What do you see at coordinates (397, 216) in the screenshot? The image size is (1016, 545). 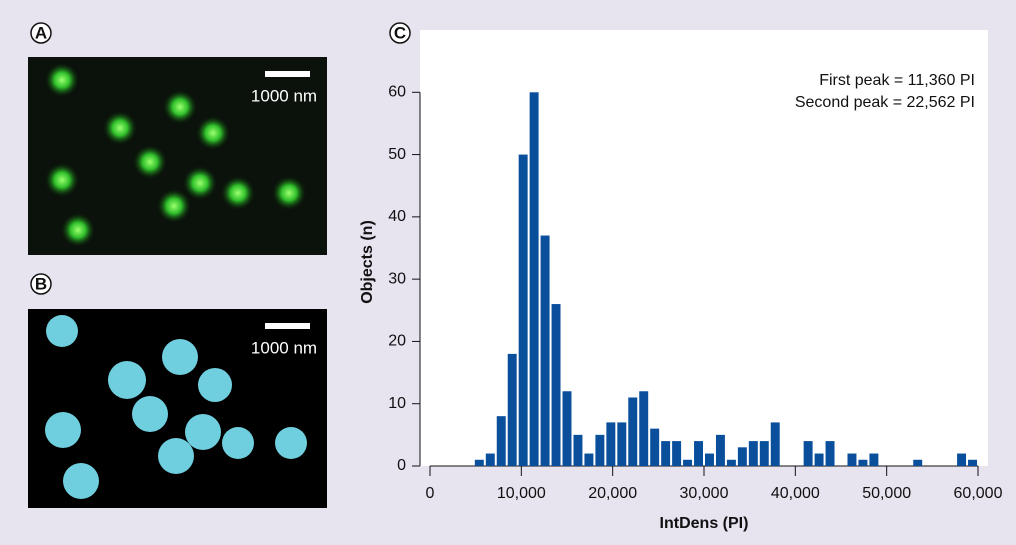 I see `y-tick-label: 40` at bounding box center [397, 216].